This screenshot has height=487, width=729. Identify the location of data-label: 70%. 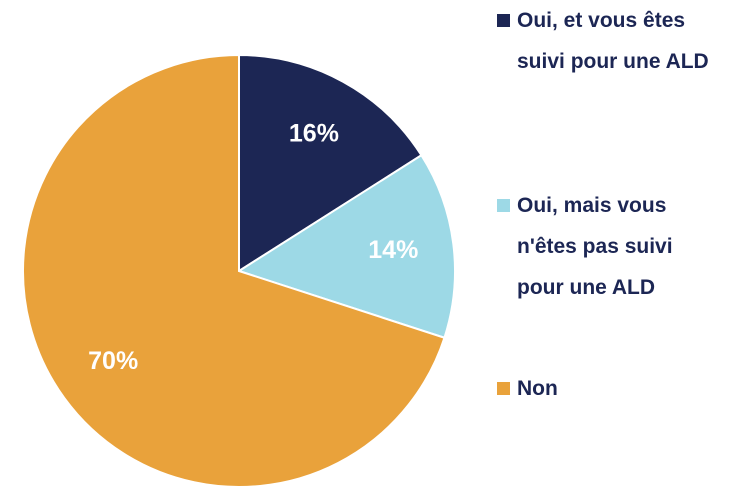
(113, 361).